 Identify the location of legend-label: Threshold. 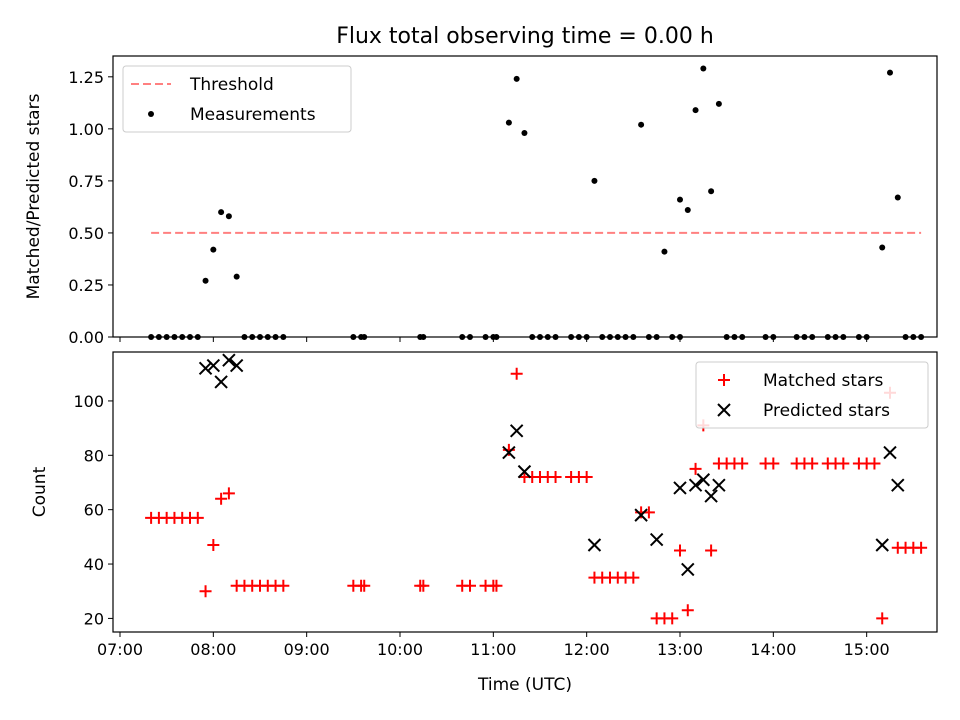
(231, 85).